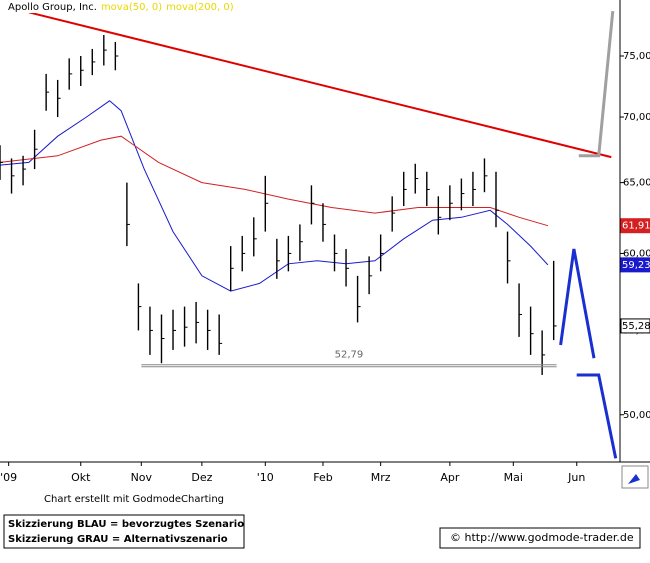 This screenshot has width=650, height=563. What do you see at coordinates (8, 477) in the screenshot?
I see `x-tick-label: '09` at bounding box center [8, 477].